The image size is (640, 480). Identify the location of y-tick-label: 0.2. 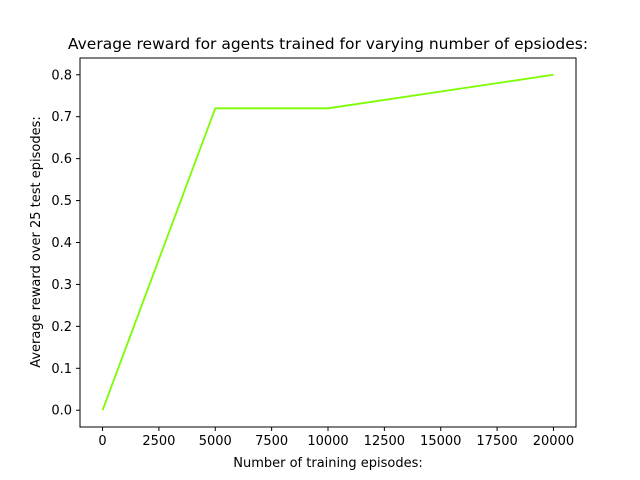
(61, 327).